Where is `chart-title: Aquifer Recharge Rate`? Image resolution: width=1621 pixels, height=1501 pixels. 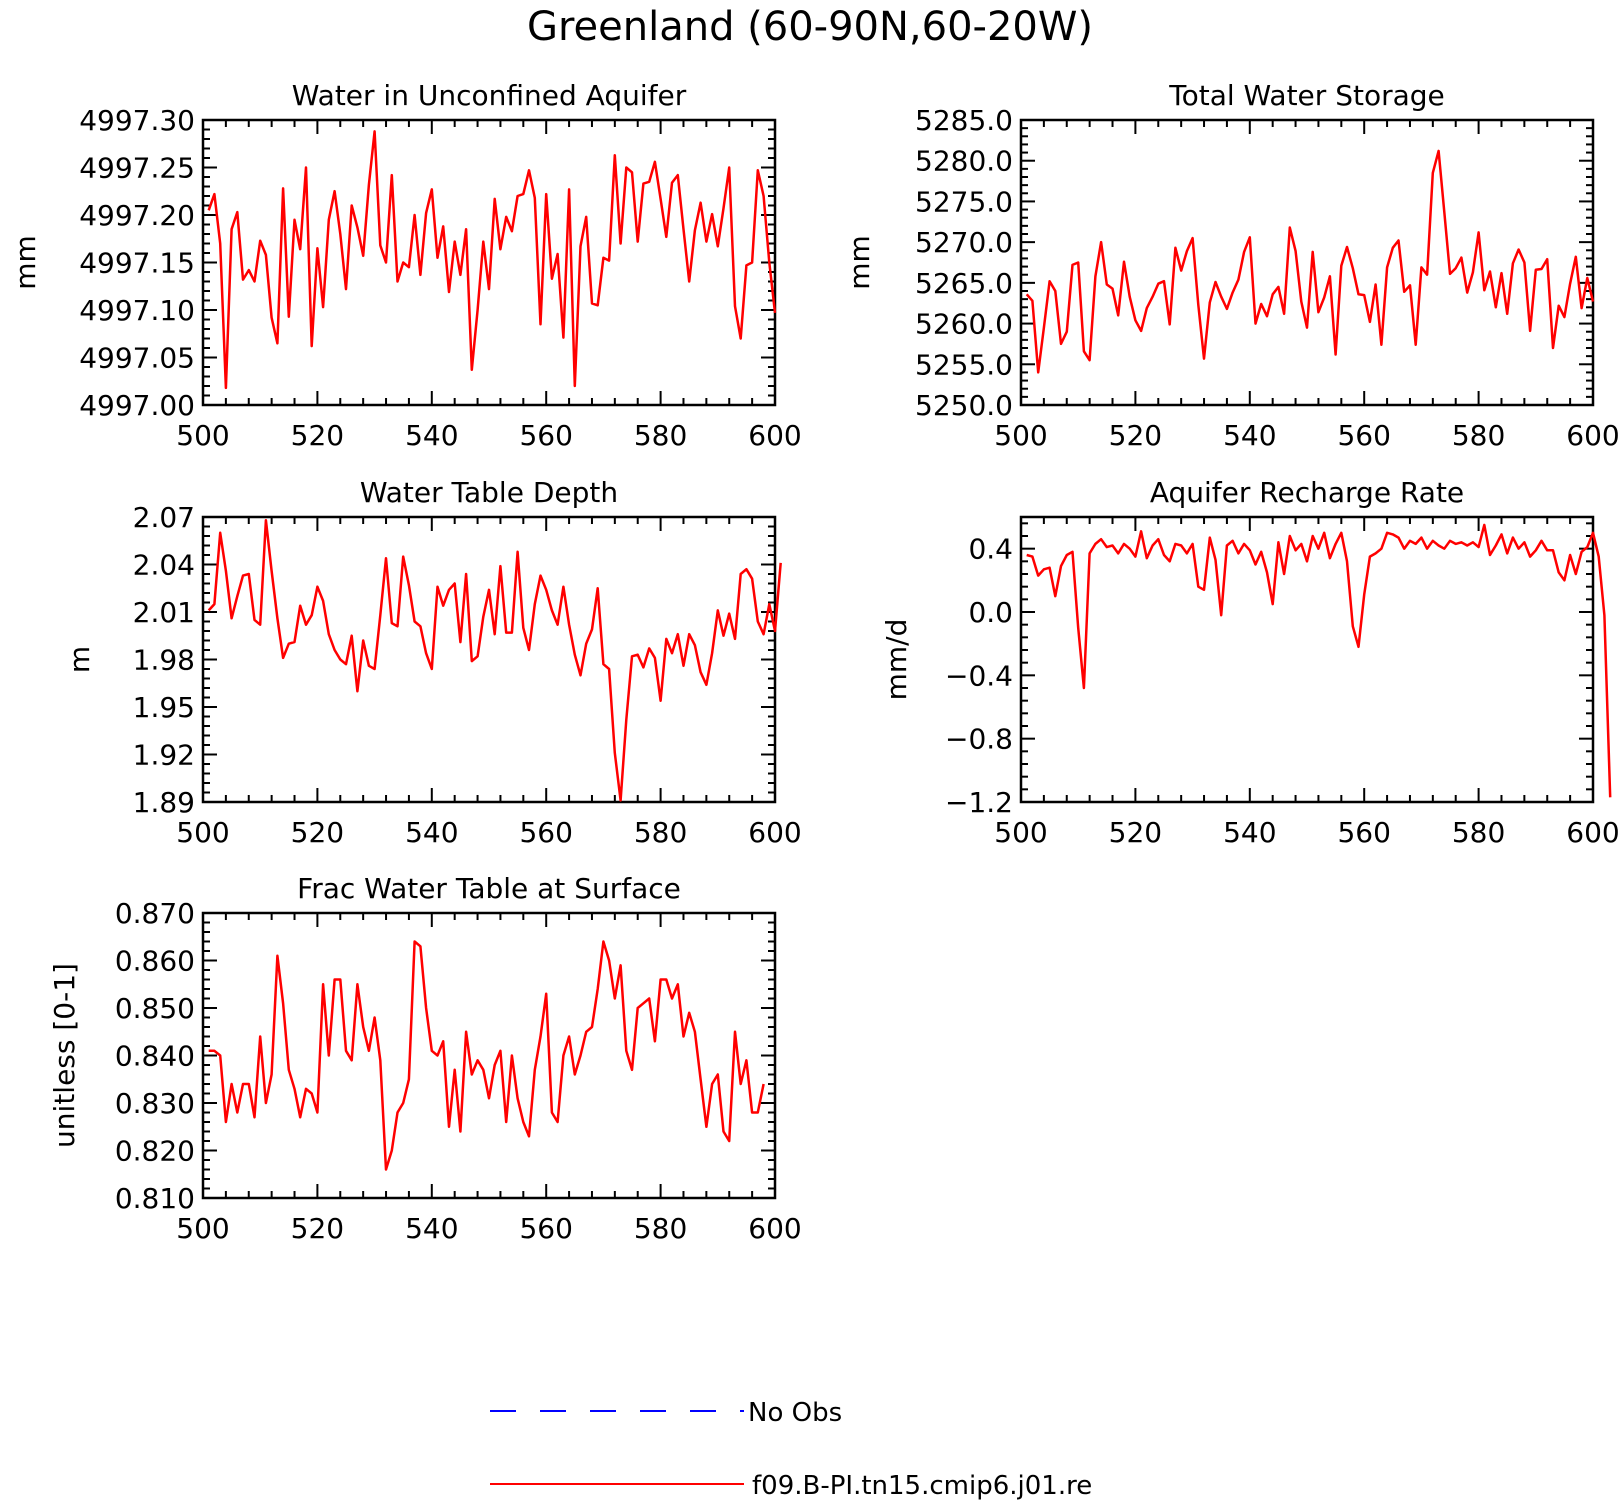 chart-title: Aquifer Recharge Rate is located at coordinates (1307, 492).